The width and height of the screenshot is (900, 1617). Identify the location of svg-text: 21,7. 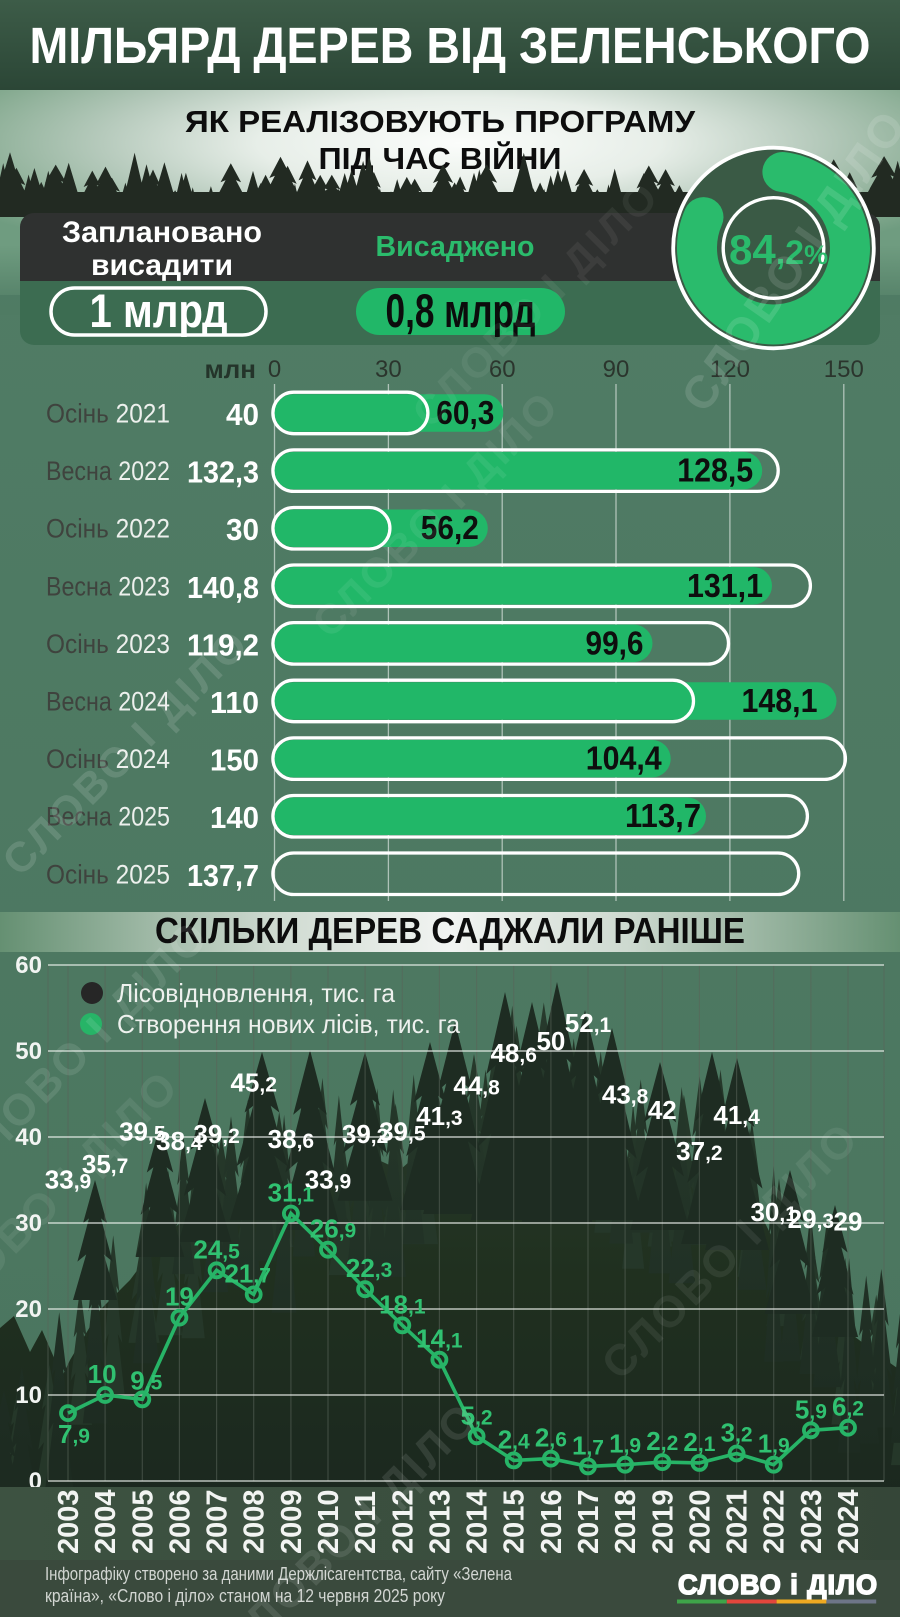
(247, 1273).